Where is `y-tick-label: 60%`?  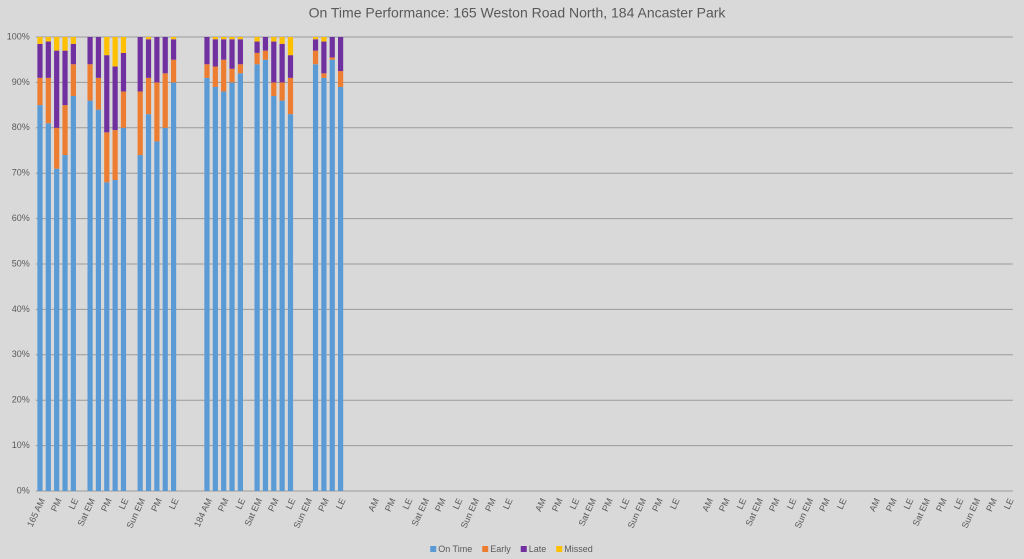
y-tick-label: 60% is located at coordinates (21, 218).